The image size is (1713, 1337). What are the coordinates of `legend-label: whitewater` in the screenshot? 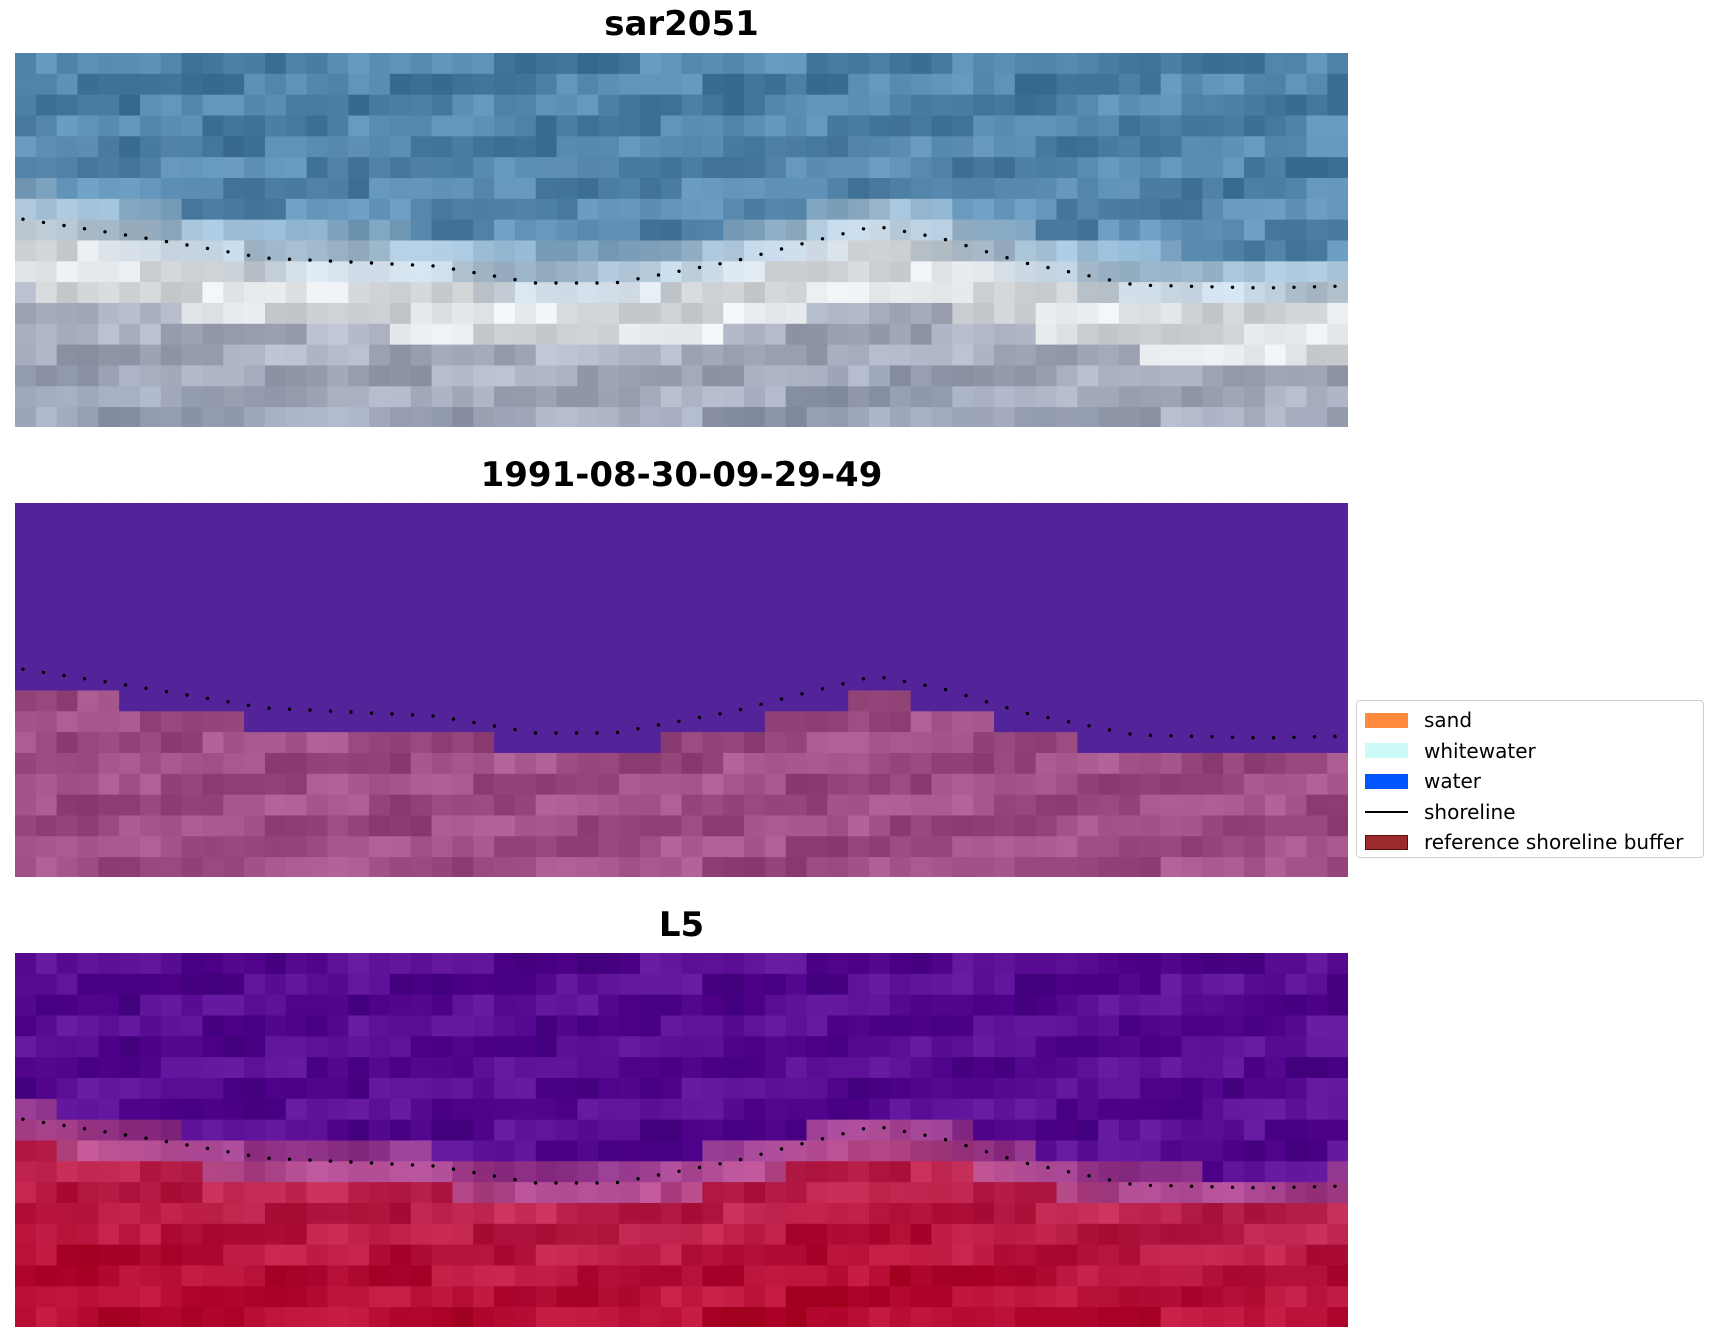 It's located at (1480, 750).